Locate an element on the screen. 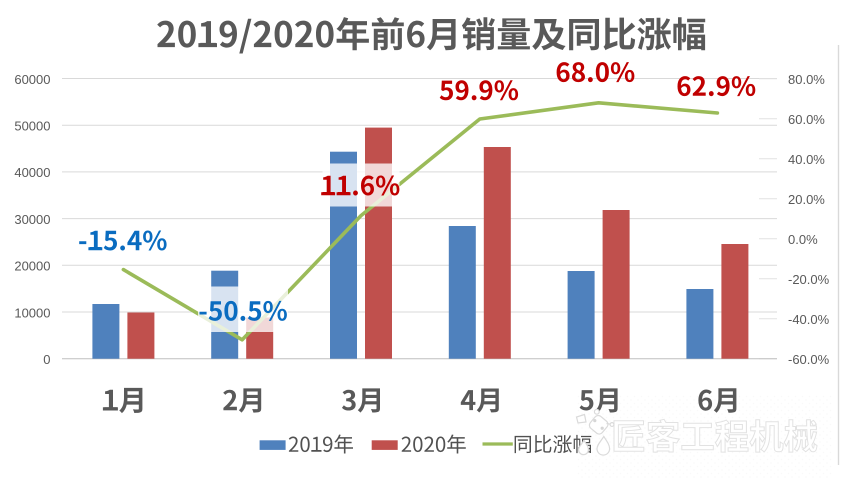 The height and width of the screenshot is (480, 841). svg-text: 60.0% is located at coordinates (806, 119).